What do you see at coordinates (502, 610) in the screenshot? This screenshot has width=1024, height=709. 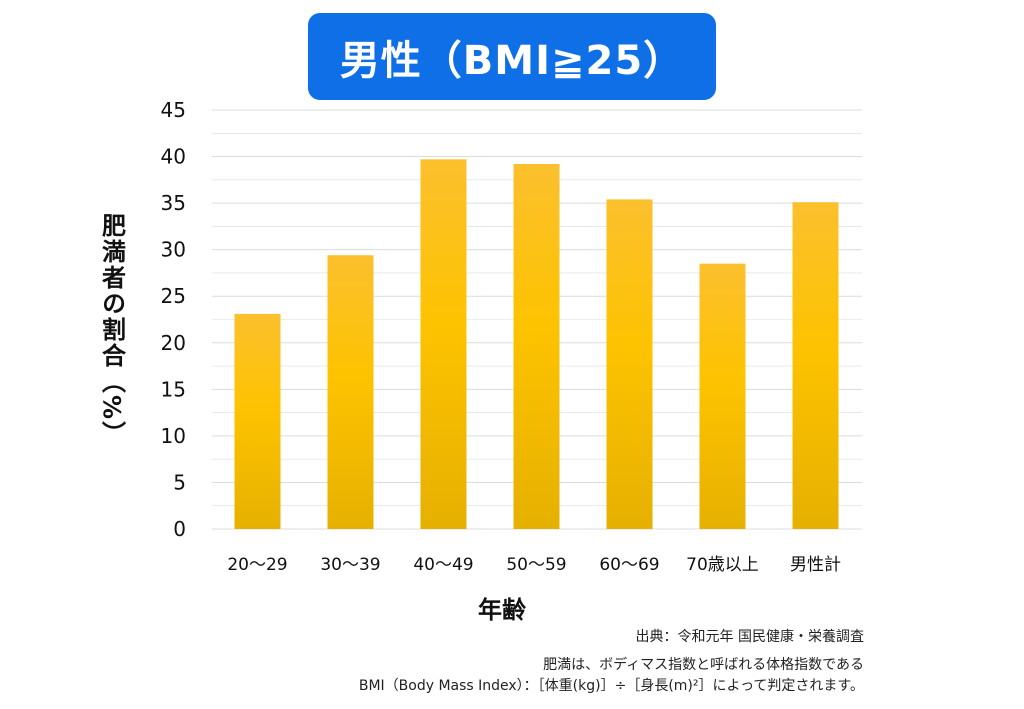 I see `x-axis-label: 年齢` at bounding box center [502, 610].